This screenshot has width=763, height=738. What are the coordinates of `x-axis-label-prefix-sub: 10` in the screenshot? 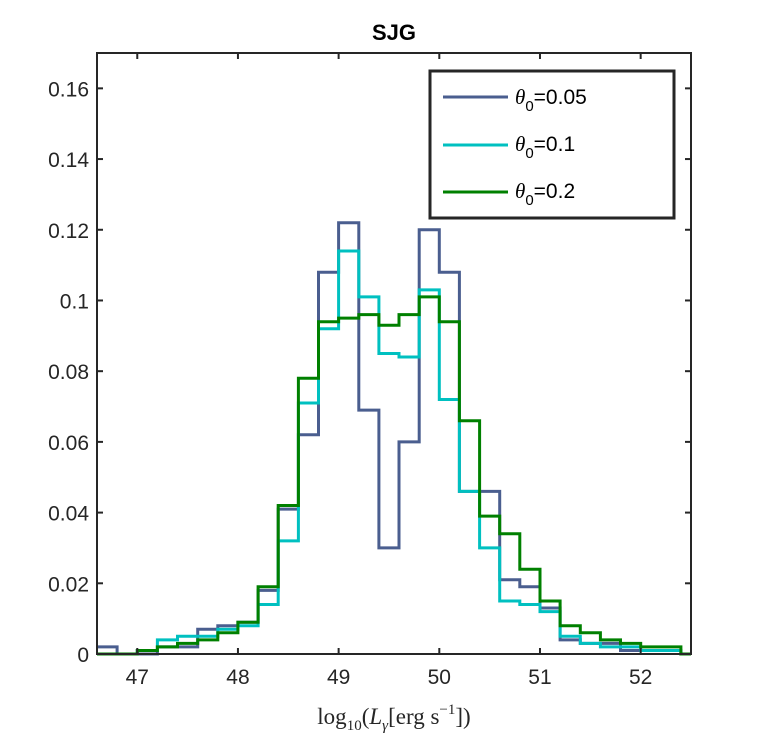 It's located at (354, 726).